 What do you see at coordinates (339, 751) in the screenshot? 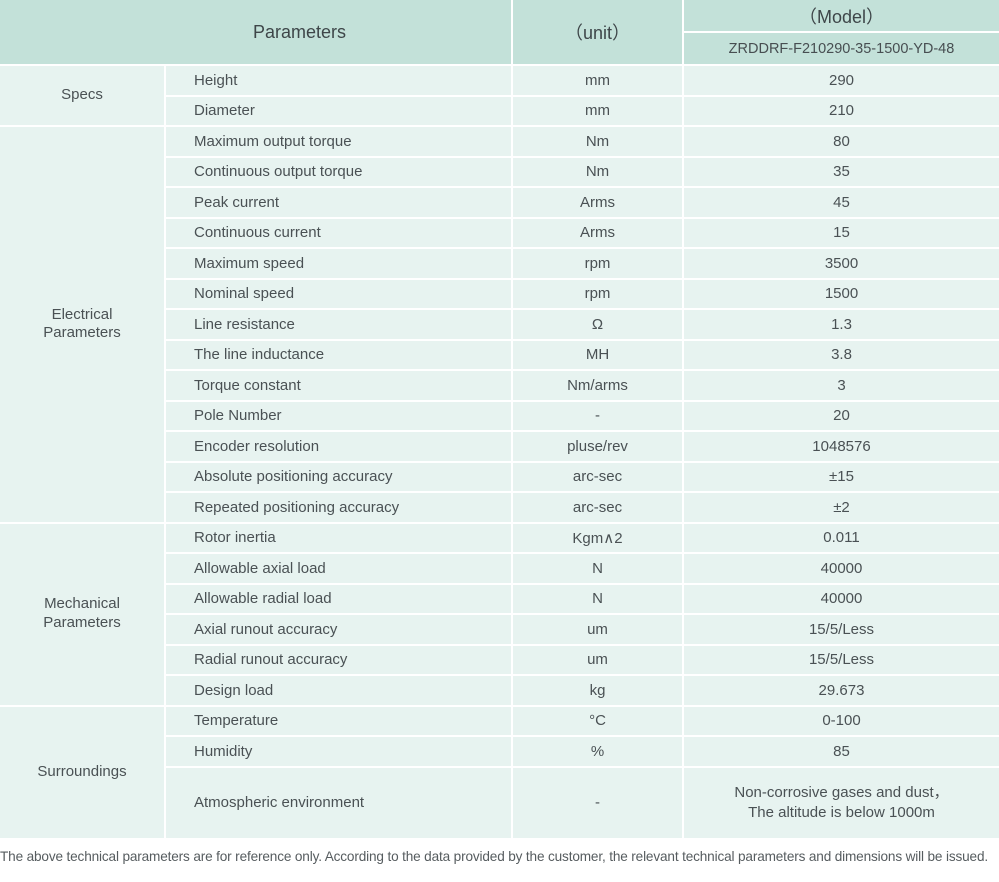
I see `param-cell: Humidity` at bounding box center [339, 751].